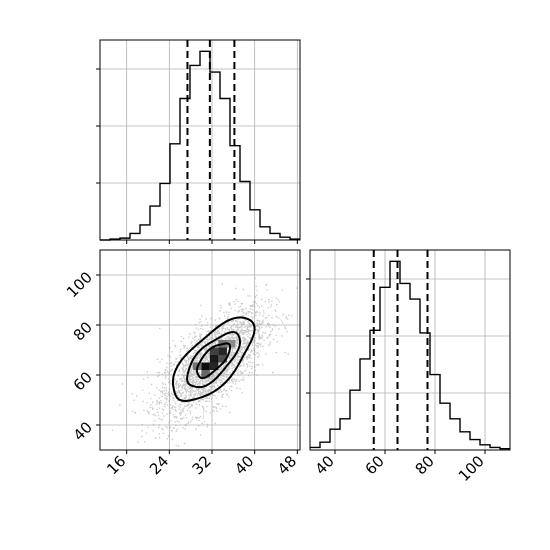  Describe the element at coordinates (375, 465) in the screenshot. I see `x-tick-label: 60` at that location.